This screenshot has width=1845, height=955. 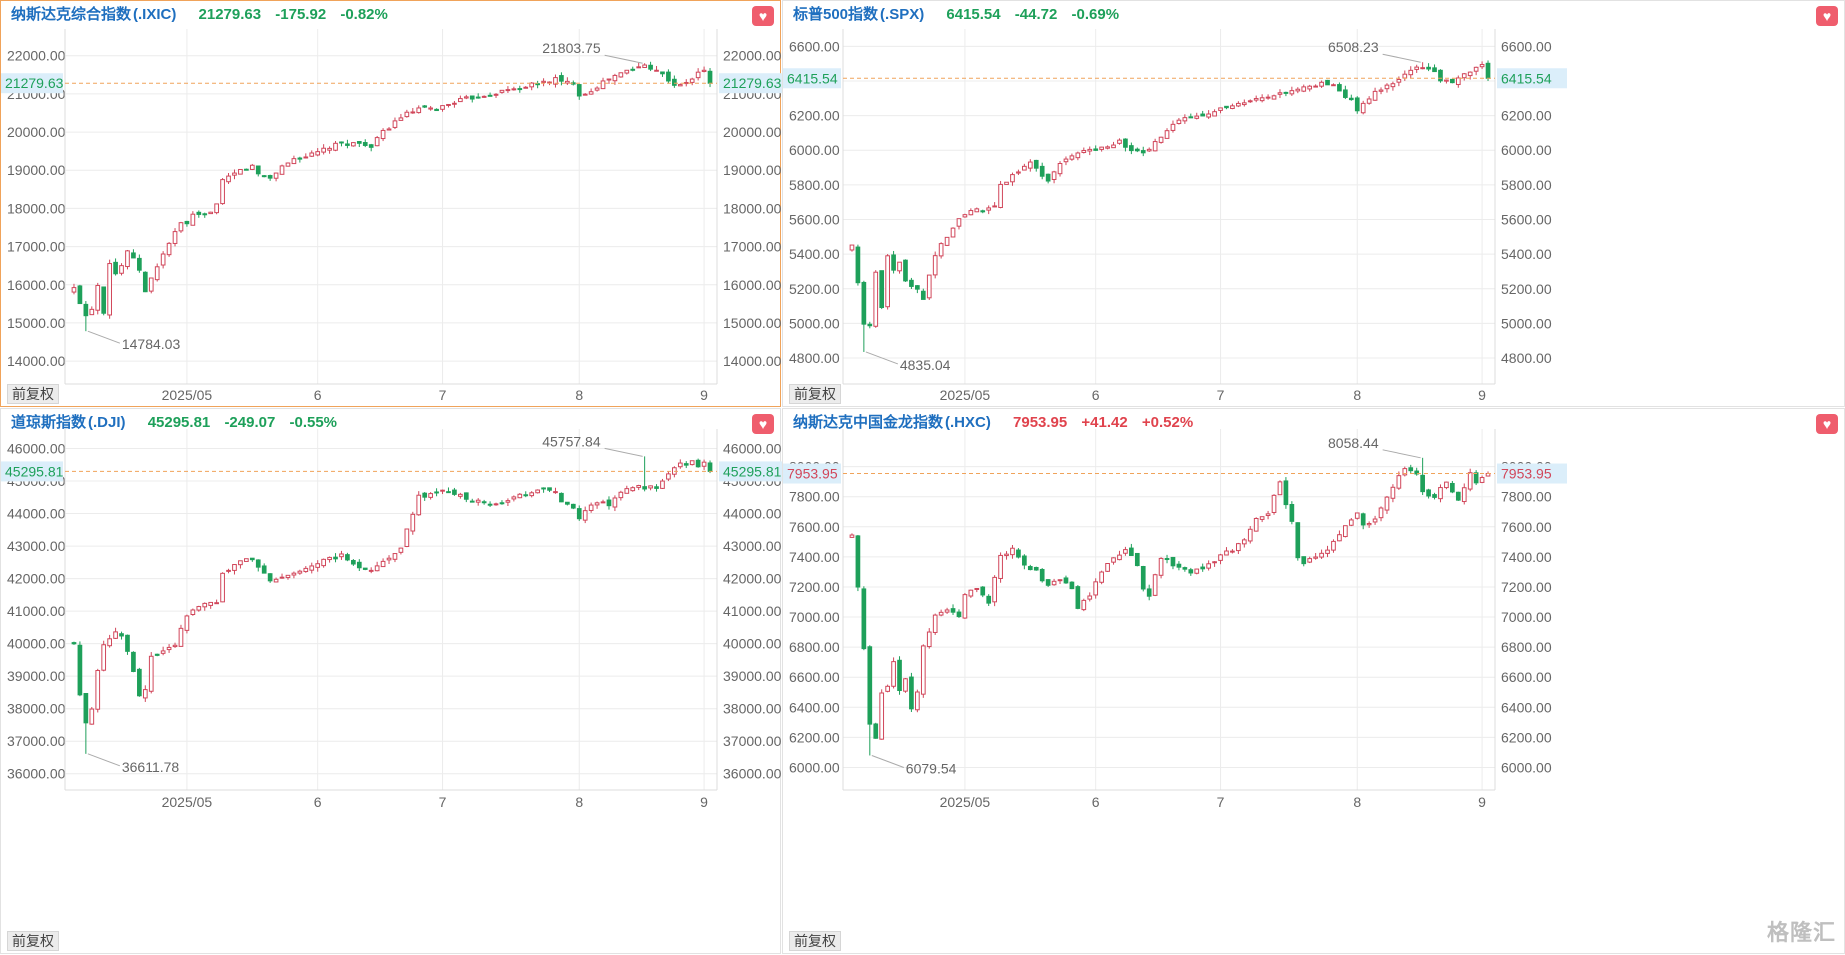 What do you see at coordinates (1357, 802) in the screenshot?
I see `x-tick-label: 8` at bounding box center [1357, 802].